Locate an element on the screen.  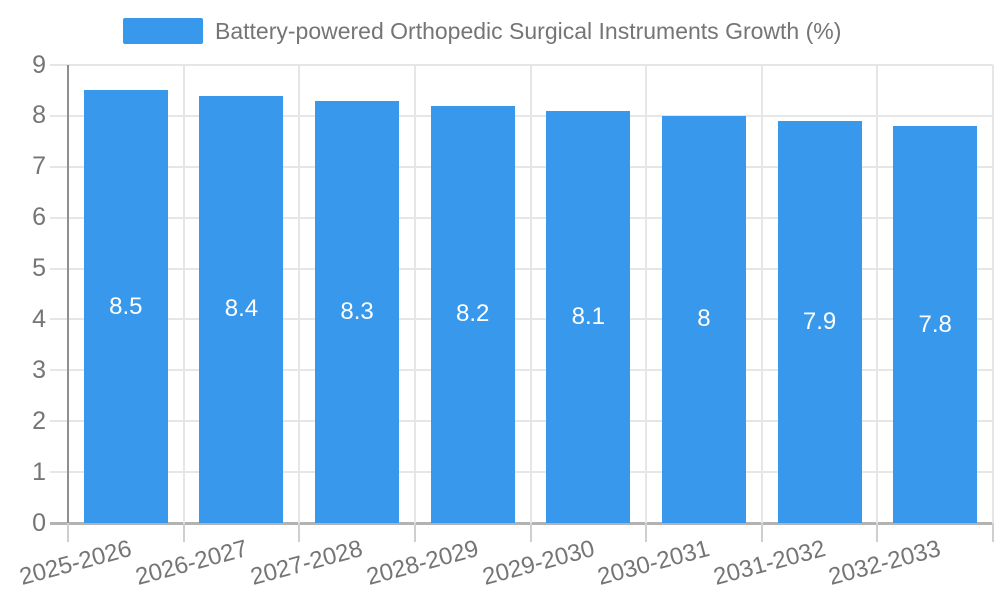
bar-value-label: 8 is located at coordinates (704, 319).